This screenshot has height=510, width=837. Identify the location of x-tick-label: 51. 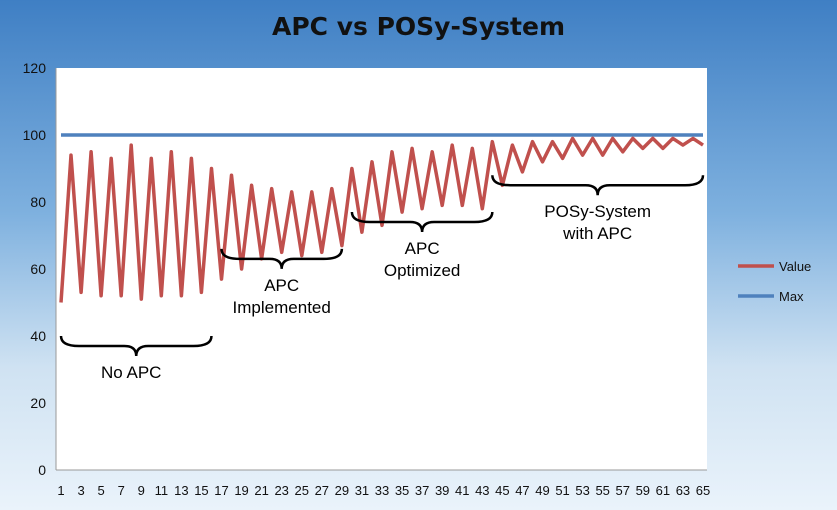
(562, 490).